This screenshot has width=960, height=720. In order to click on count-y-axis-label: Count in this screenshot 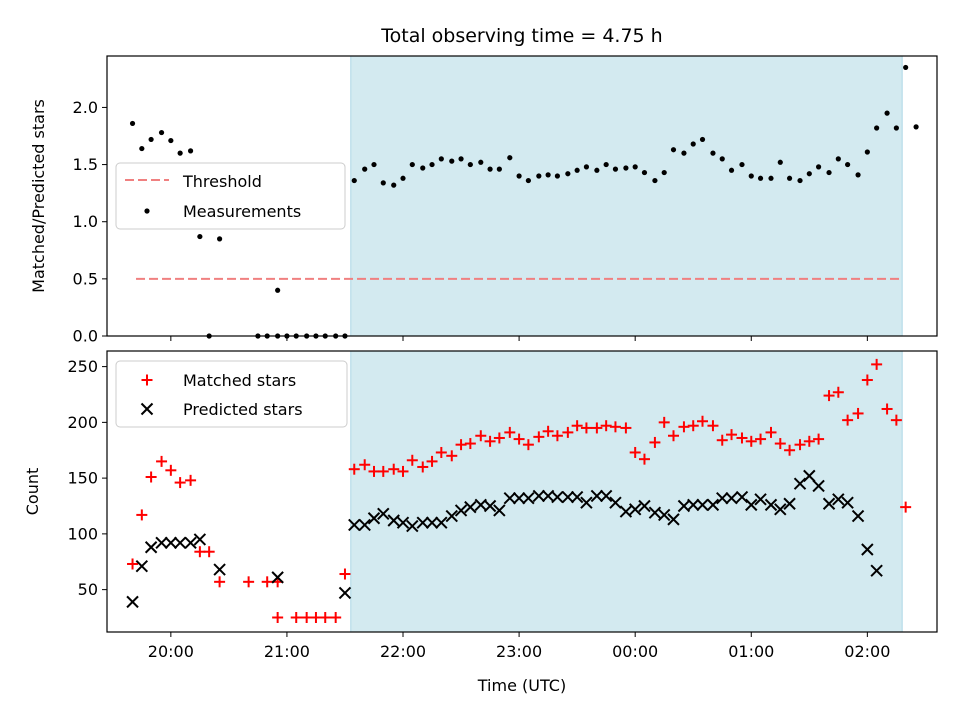, I will do `click(32, 492)`.